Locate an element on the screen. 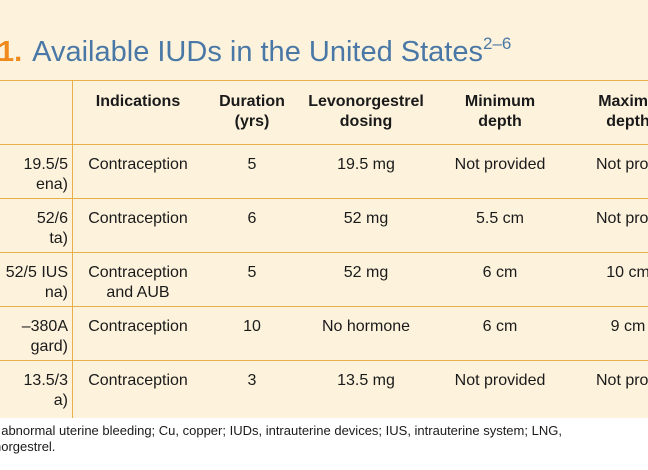 Image resolution: width=648 pixels, height=470 pixels. table-cell: No hormone is located at coordinates (366, 326).